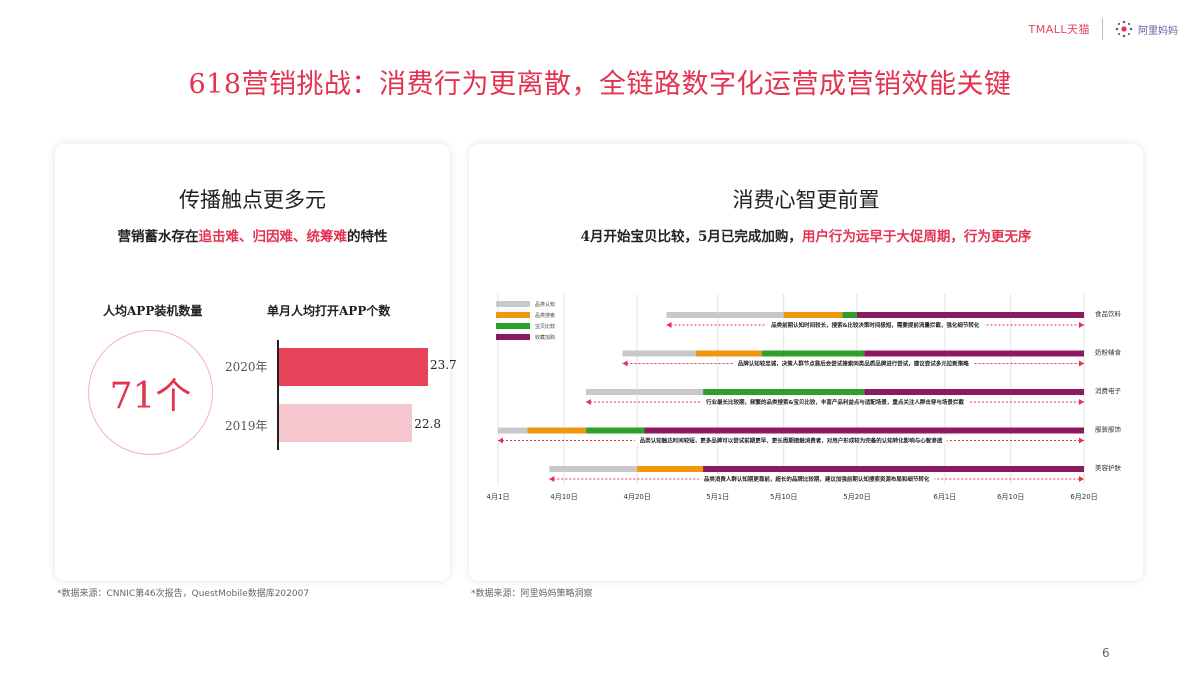  What do you see at coordinates (278, 395) in the screenshot?
I see `bar-chart-axis` at bounding box center [278, 395].